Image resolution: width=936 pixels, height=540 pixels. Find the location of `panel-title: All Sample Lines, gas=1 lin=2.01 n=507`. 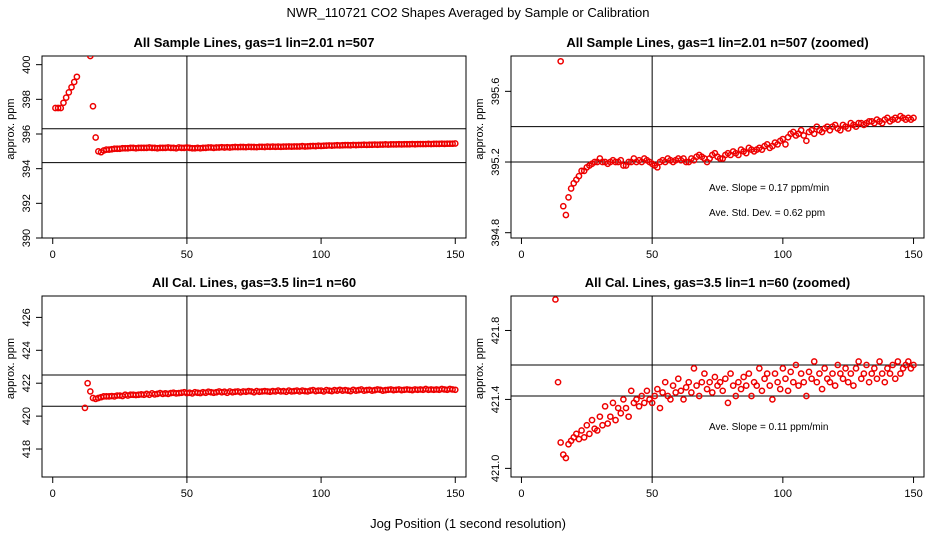

panel-title: All Sample Lines, gas=1 lin=2.01 n=507 is located at coordinates (254, 42).